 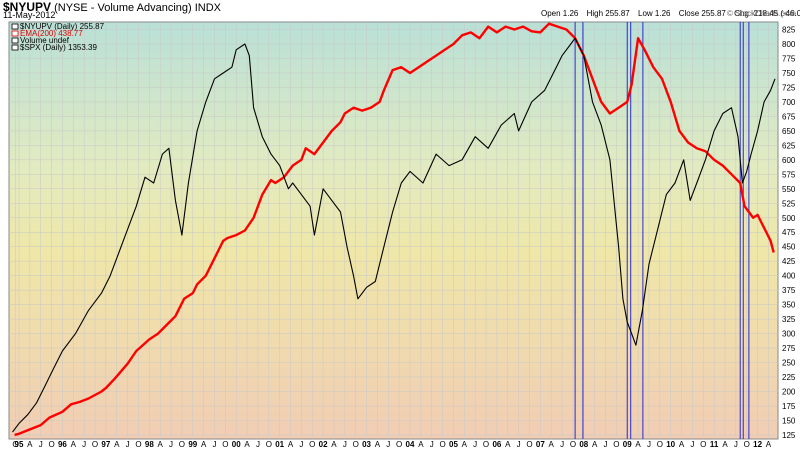 What do you see at coordinates (789, 160) in the screenshot?
I see `y-tick-label: 600` at bounding box center [789, 160].